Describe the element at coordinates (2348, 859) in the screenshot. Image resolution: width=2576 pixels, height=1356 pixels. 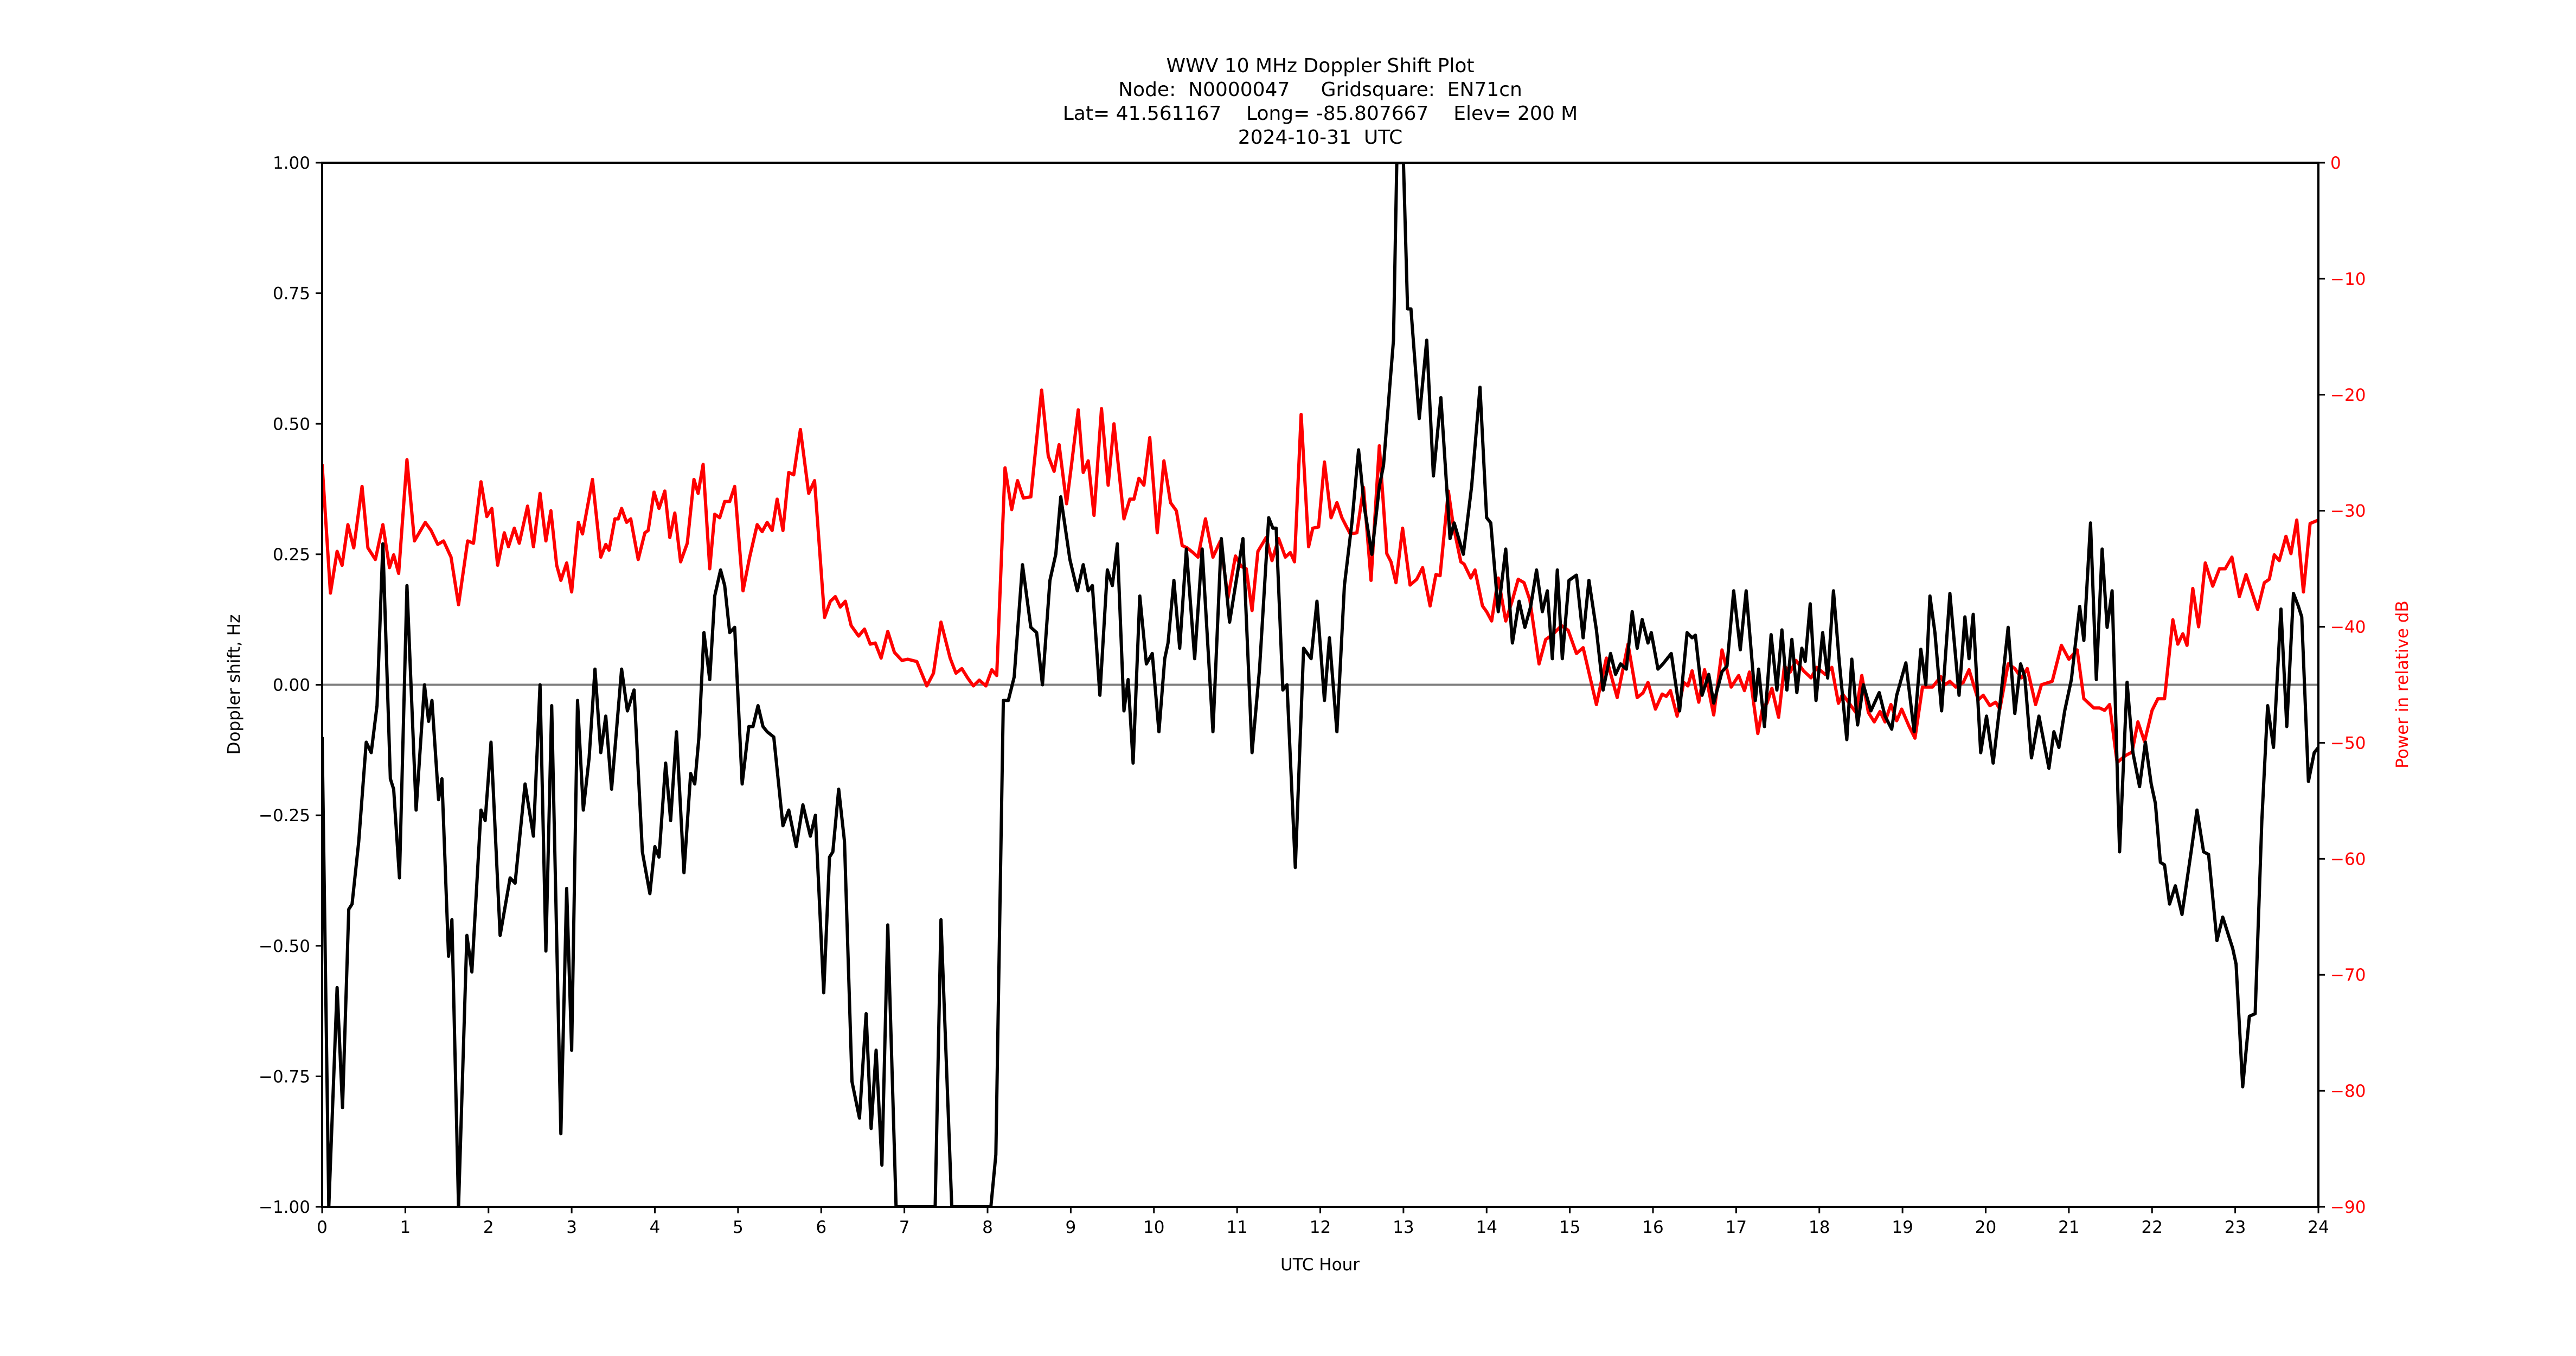
I see `y2-tick-label: −60` at that location.